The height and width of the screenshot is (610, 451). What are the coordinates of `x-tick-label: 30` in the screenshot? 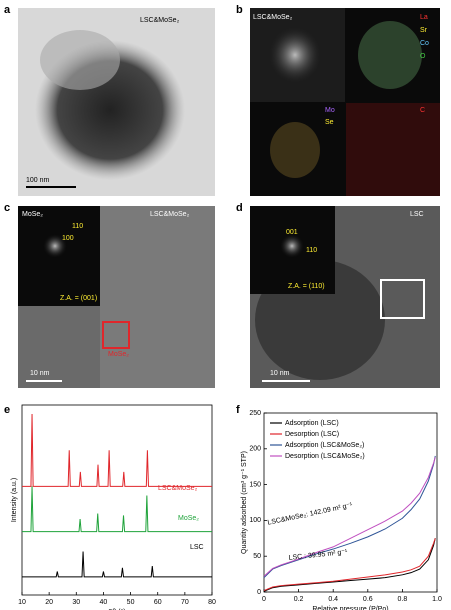 It's located at (76, 602).